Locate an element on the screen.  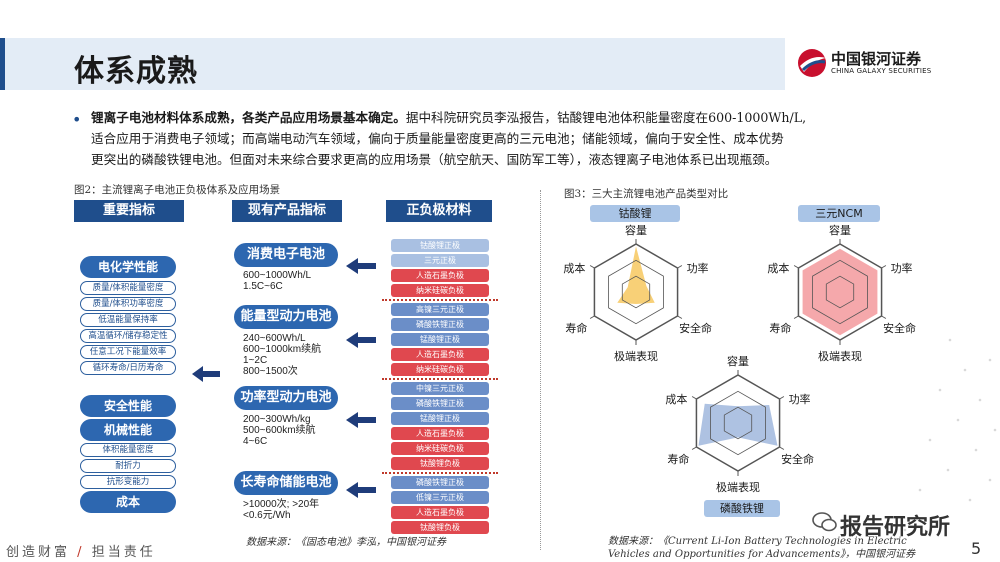
radar-lfp-label: 磷酸铁锂 is located at coordinates (742, 508).